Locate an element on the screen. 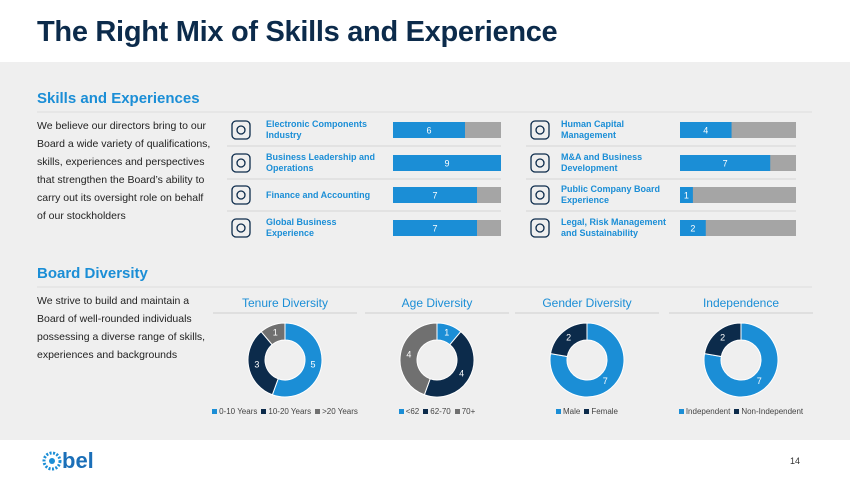  chart-title: Gender Diversity is located at coordinates (587, 303).